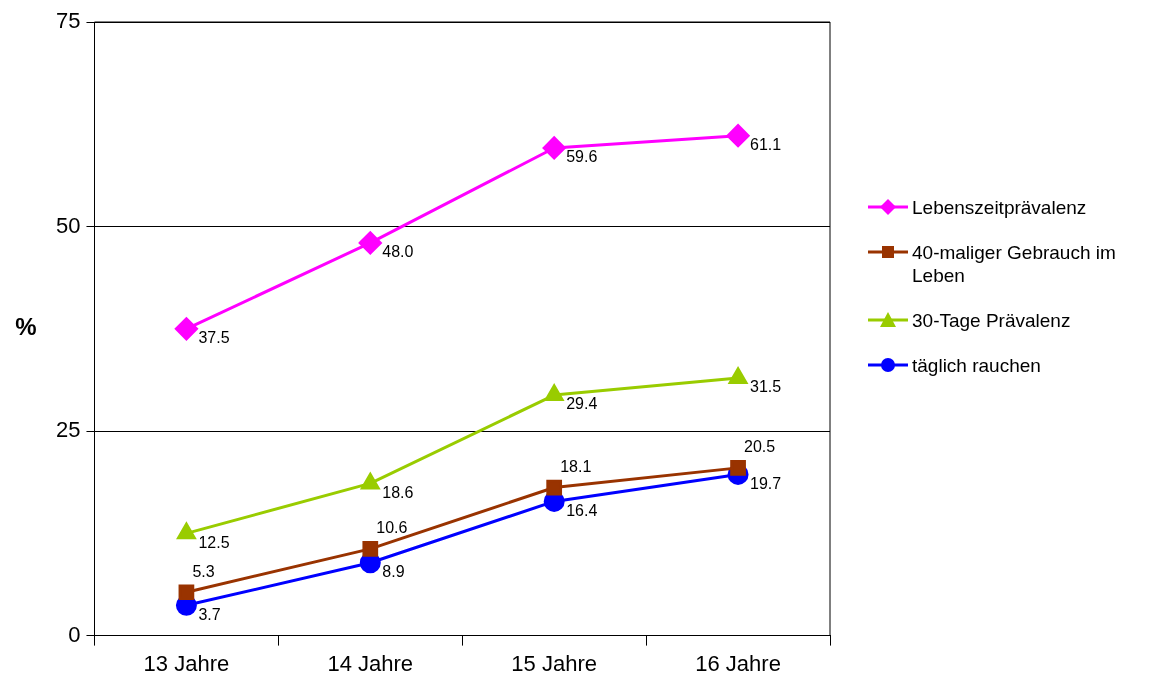  What do you see at coordinates (1014, 264) in the screenshot?
I see `legend-label: 40-maliger Gebrauch im Leben` at bounding box center [1014, 264].